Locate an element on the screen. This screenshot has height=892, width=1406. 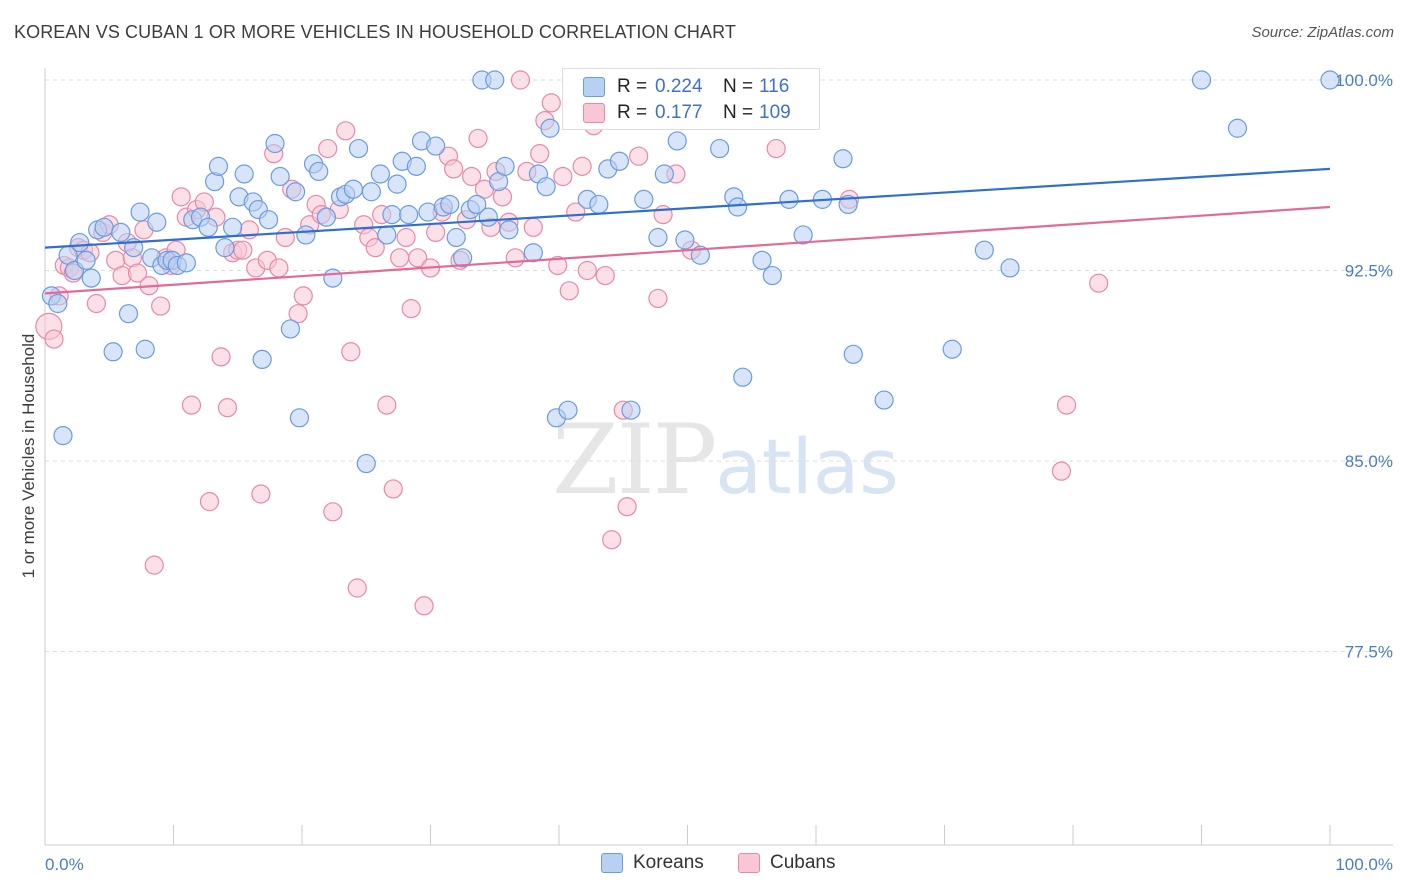
y-axis-title: 1 or more Vehicles in Household is located at coordinates (28, 456).